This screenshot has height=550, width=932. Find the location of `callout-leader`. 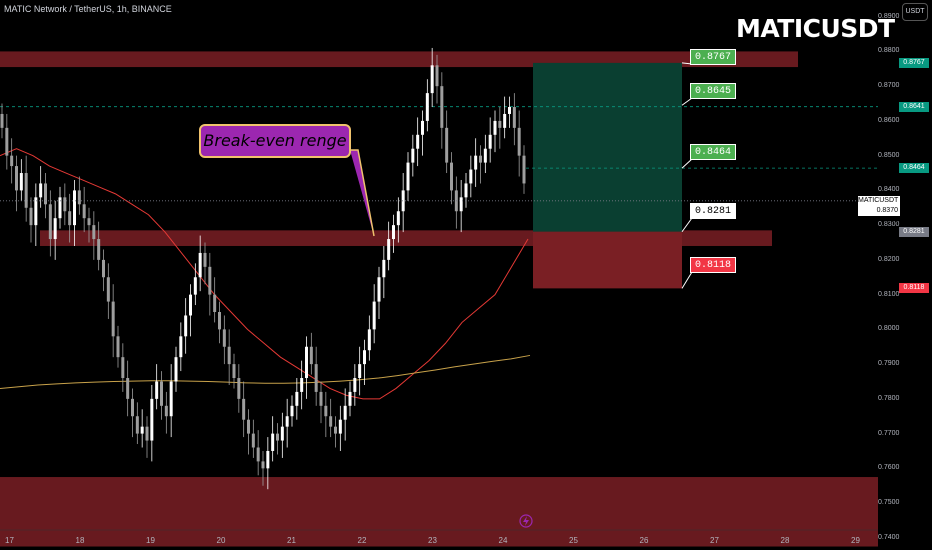

callout-leader is located at coordinates (687, 225).